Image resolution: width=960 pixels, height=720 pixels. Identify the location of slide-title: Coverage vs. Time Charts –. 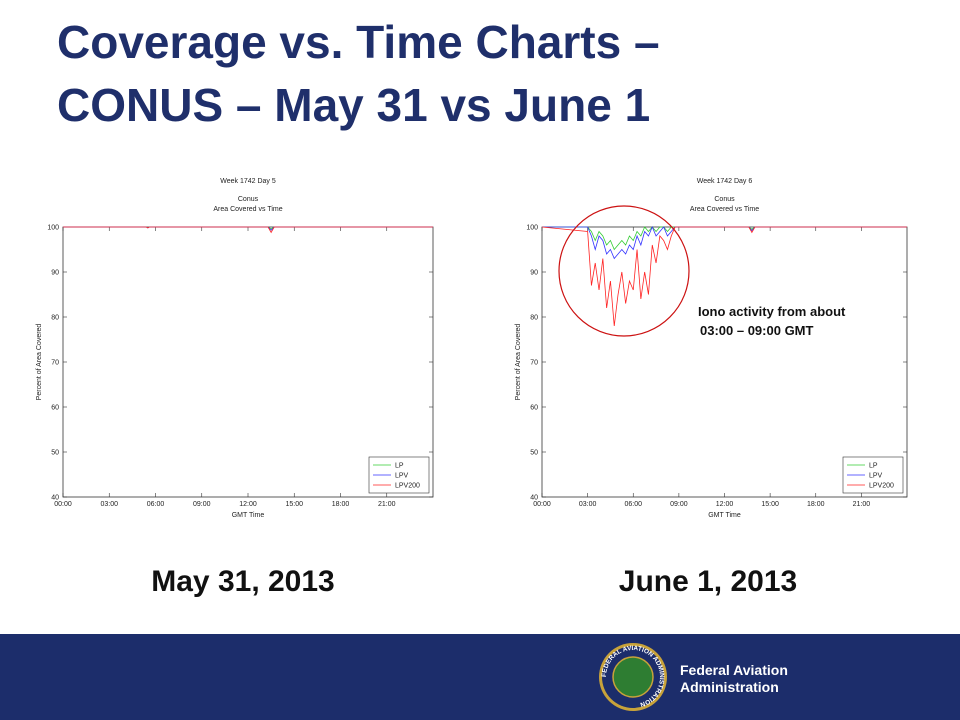
(358, 42).